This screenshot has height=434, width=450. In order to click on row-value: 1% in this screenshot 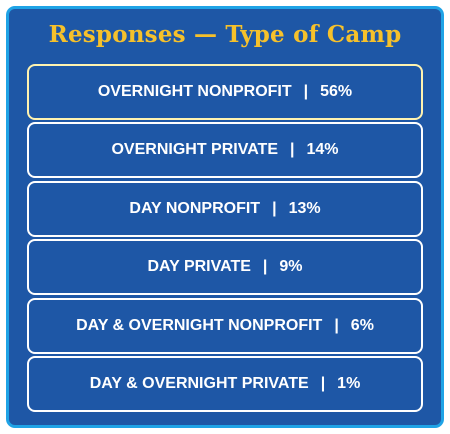, I will do `click(349, 383)`.